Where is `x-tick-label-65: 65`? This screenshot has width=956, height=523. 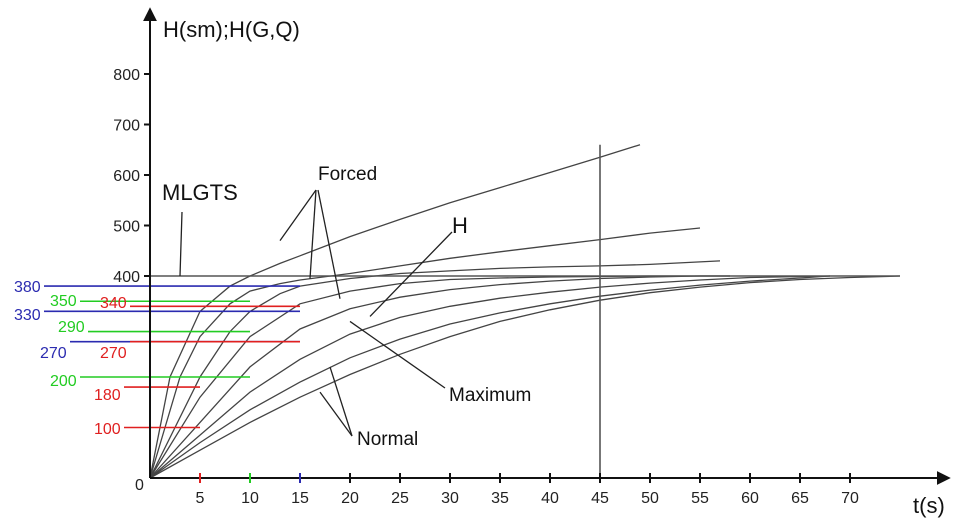 x-tick-label-65: 65 is located at coordinates (800, 498).